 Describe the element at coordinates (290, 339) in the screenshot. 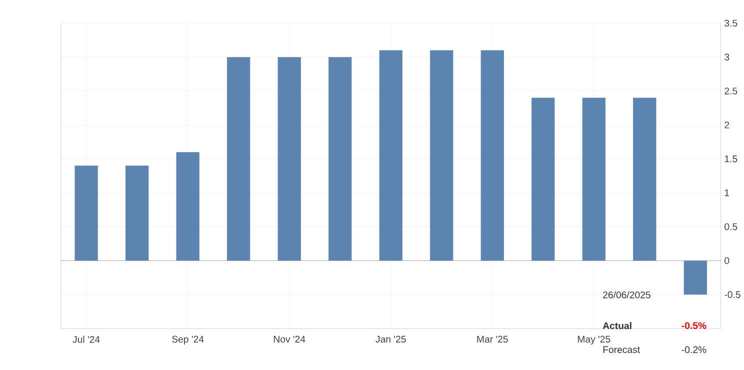

I see `x-tick-label: Nov '24` at that location.